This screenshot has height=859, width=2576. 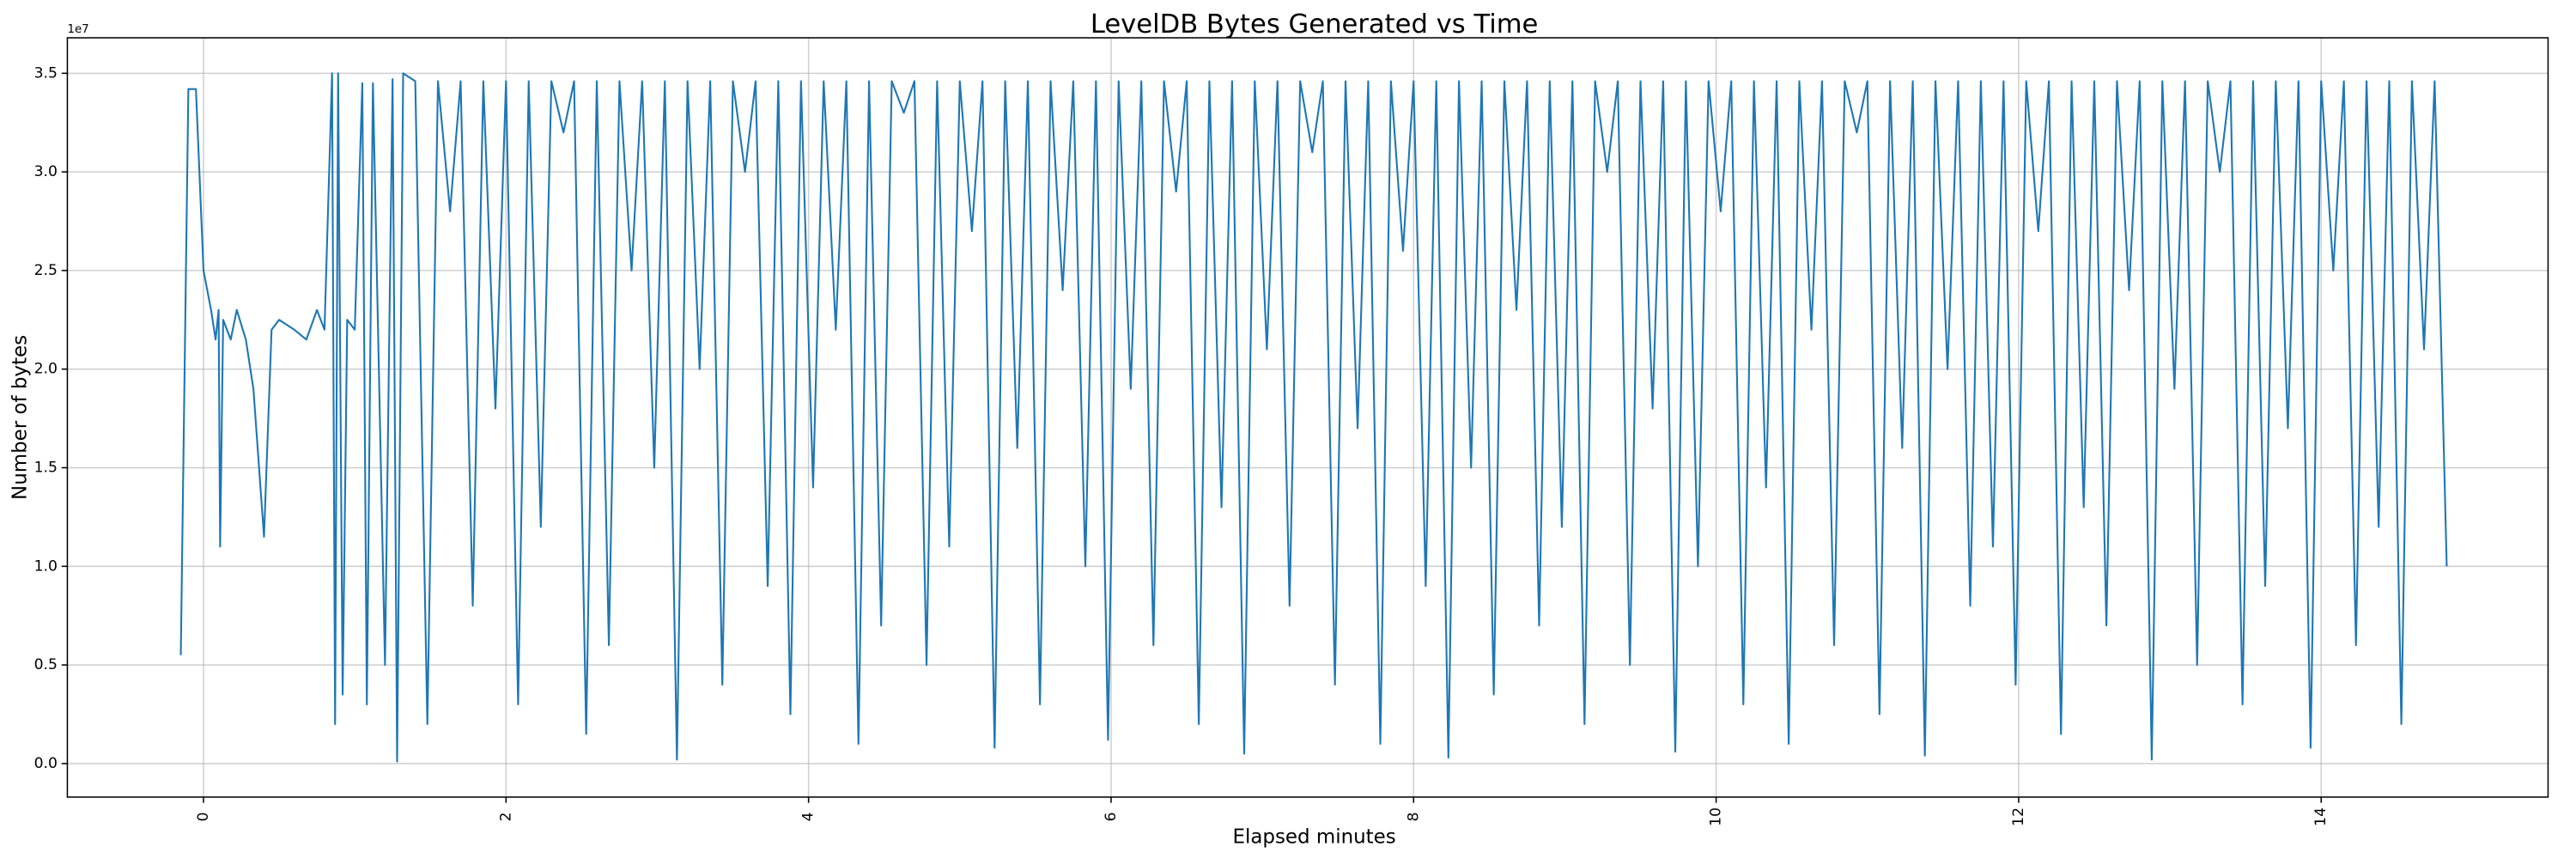 I want to click on x-tick-label: 12, so click(x=2019, y=816).